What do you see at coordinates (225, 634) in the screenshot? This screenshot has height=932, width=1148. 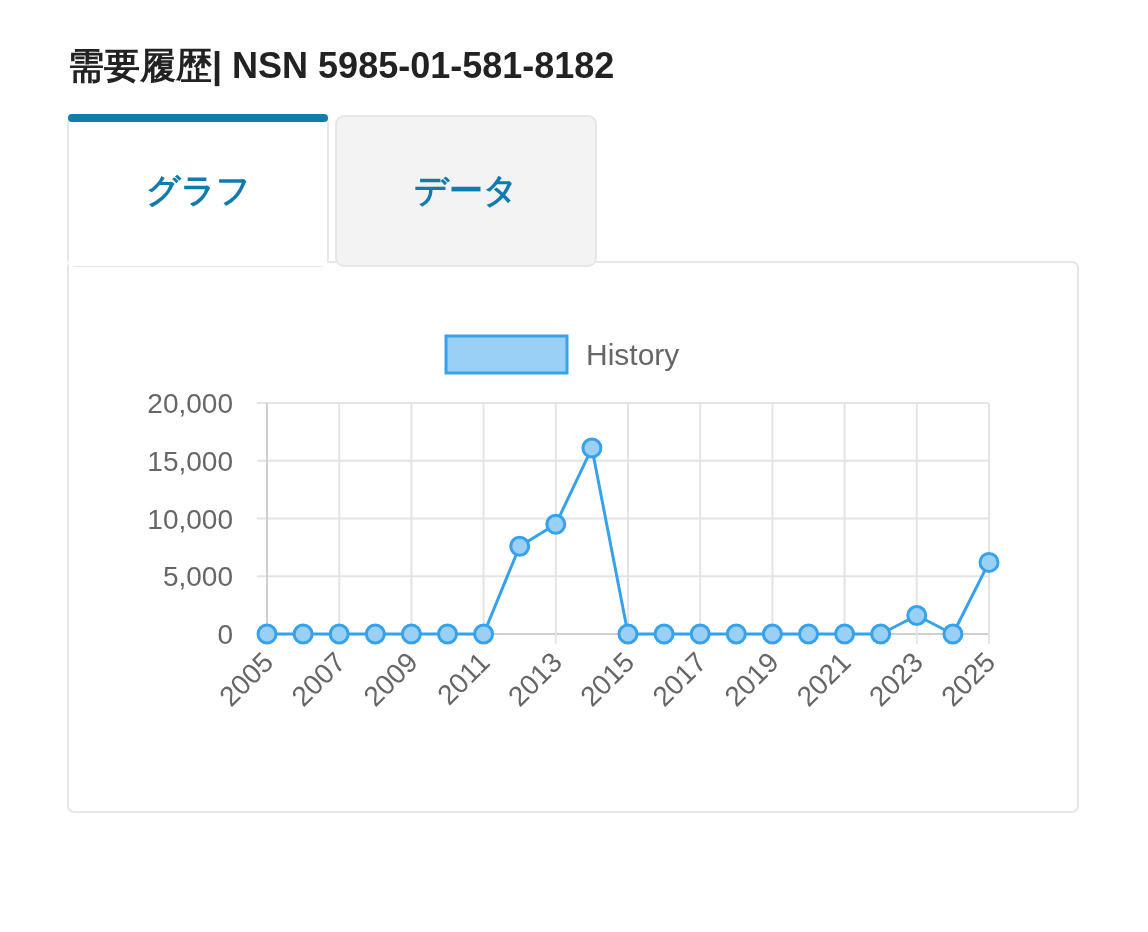 I see `y-tick-label: 0` at bounding box center [225, 634].